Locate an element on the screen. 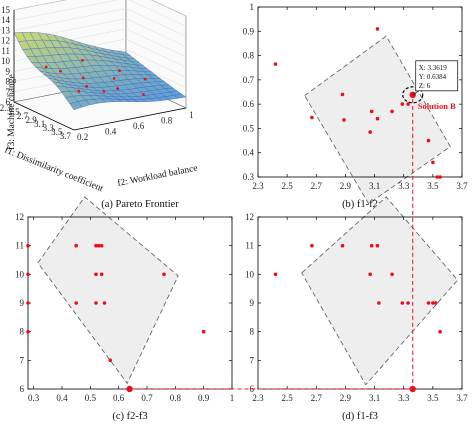 The width and height of the screenshot is (474, 429). y-tick-label: 8 is located at coordinates (252, 332).